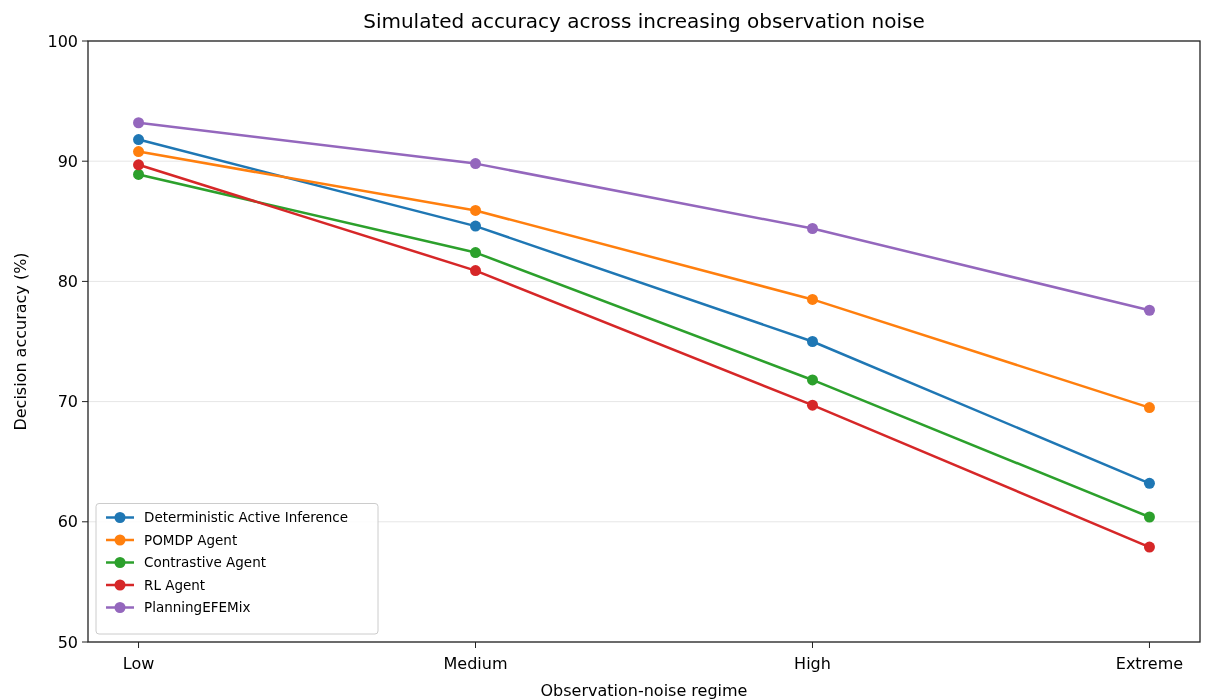  I want to click on x-tick-label: Extreme, so click(1149, 663).